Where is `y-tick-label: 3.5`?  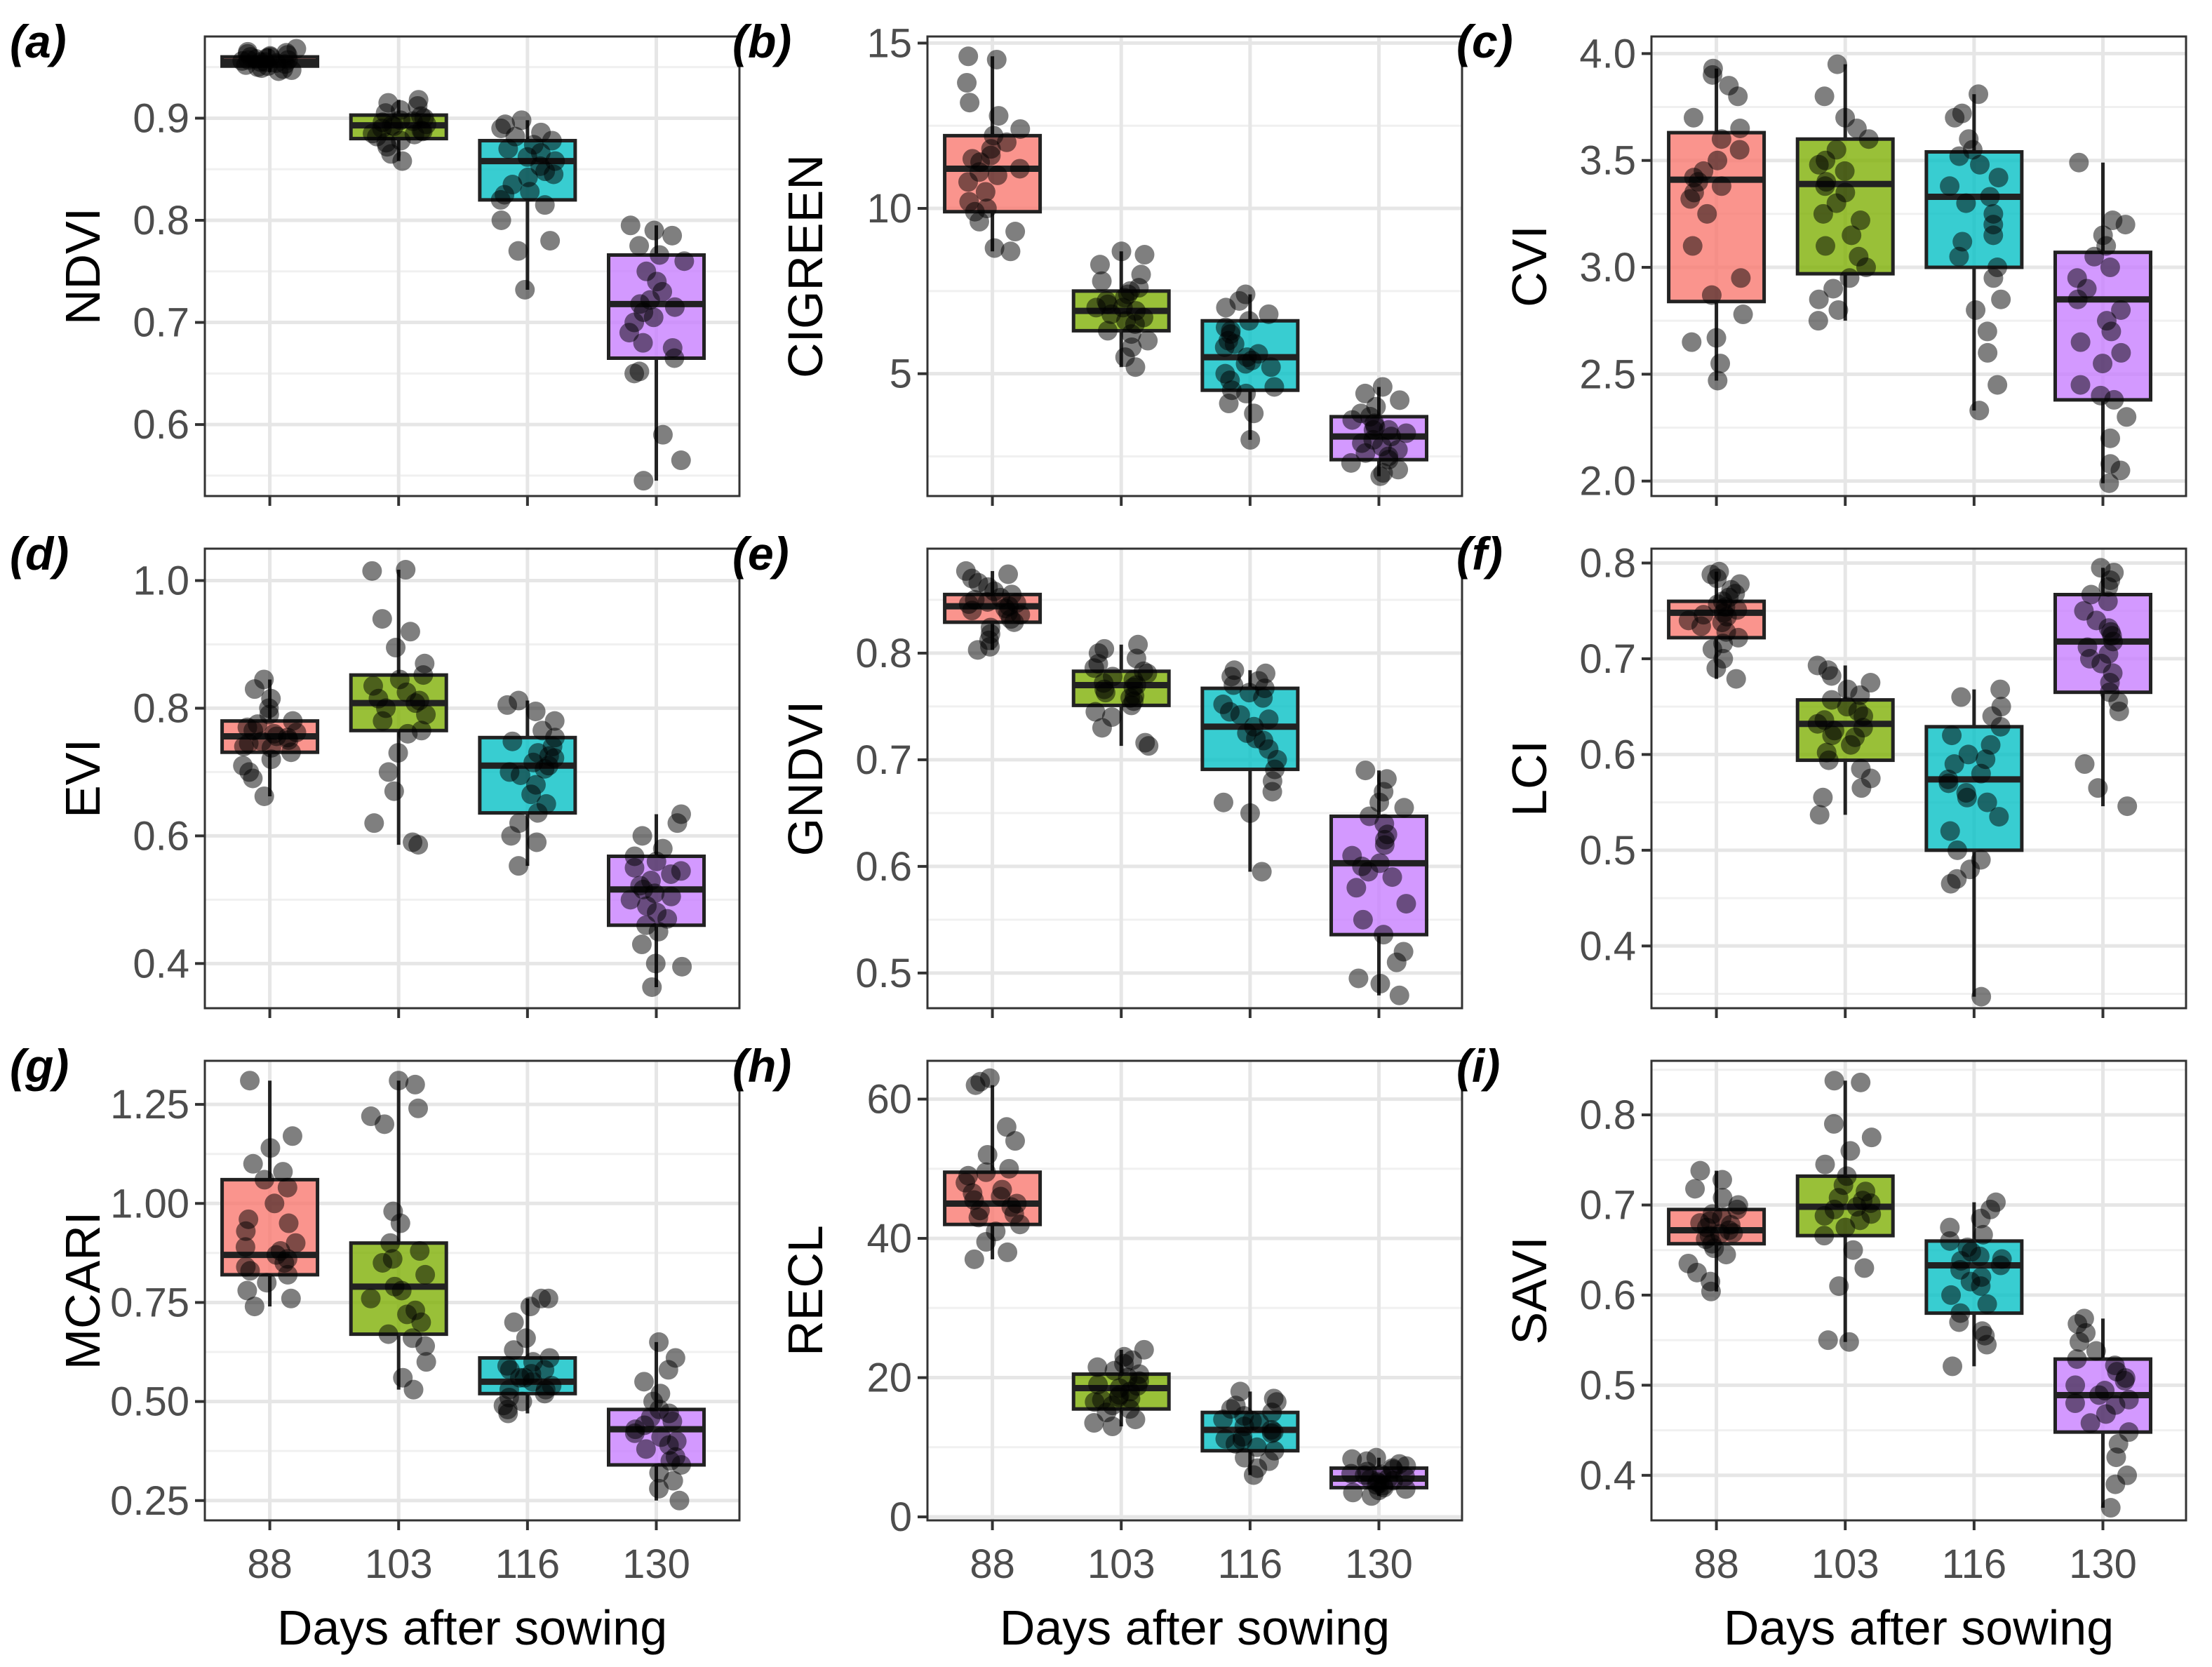
y-tick-label: 3.5 is located at coordinates (1607, 161).